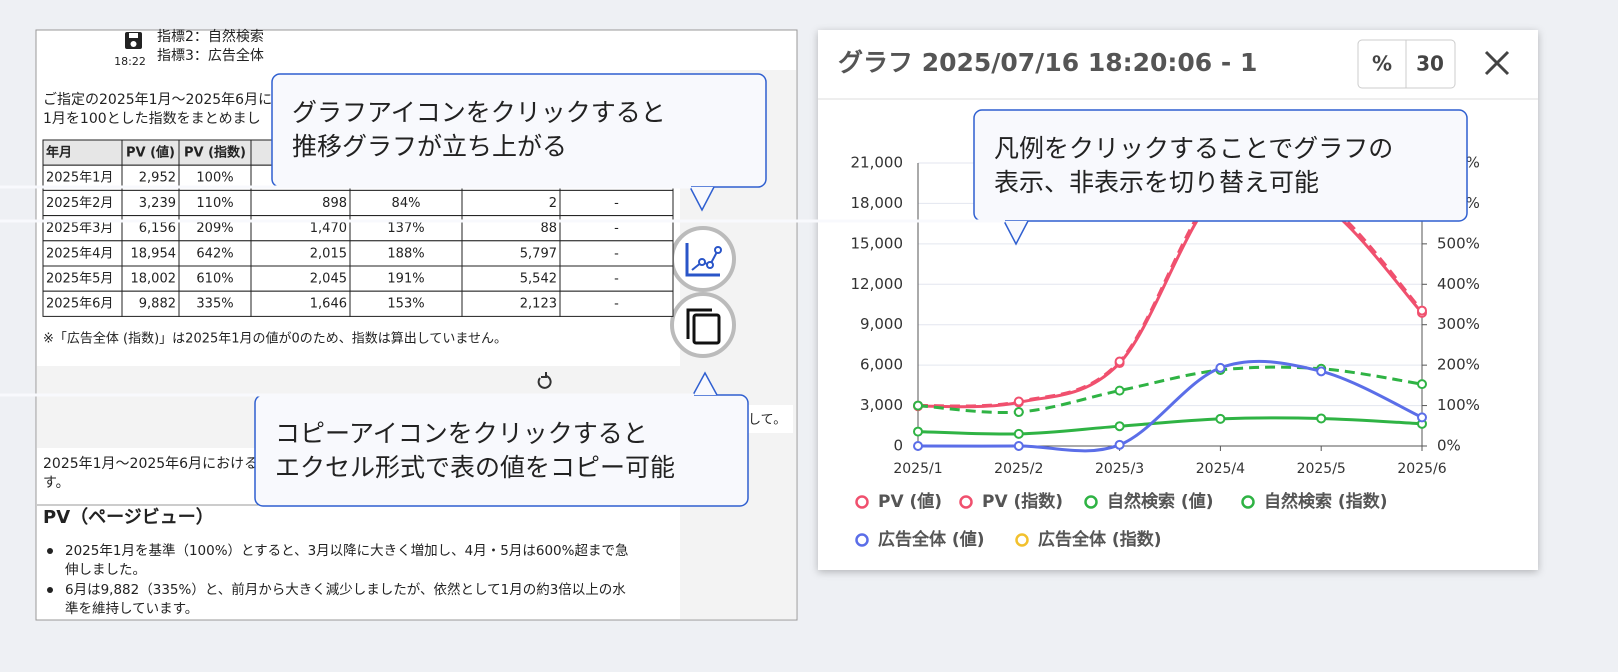  What do you see at coordinates (705, 383) in the screenshot?
I see `callout-pointer` at bounding box center [705, 383].